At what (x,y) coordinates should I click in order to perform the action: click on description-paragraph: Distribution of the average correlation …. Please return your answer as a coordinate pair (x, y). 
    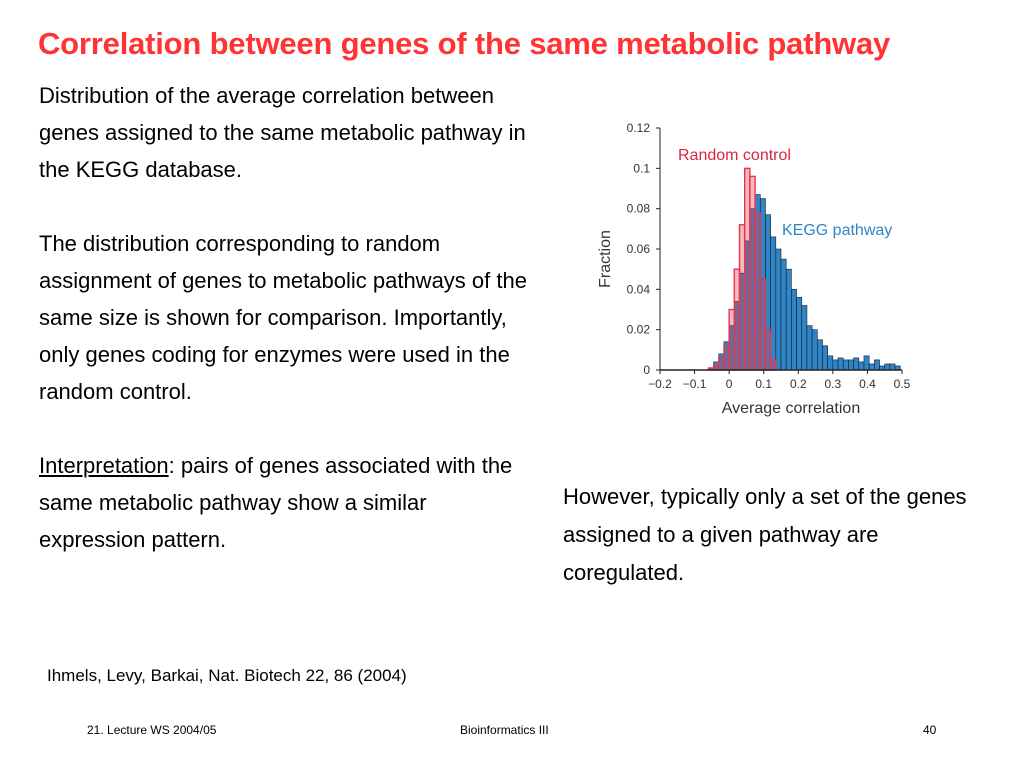
    Looking at the image, I should click on (282, 132).